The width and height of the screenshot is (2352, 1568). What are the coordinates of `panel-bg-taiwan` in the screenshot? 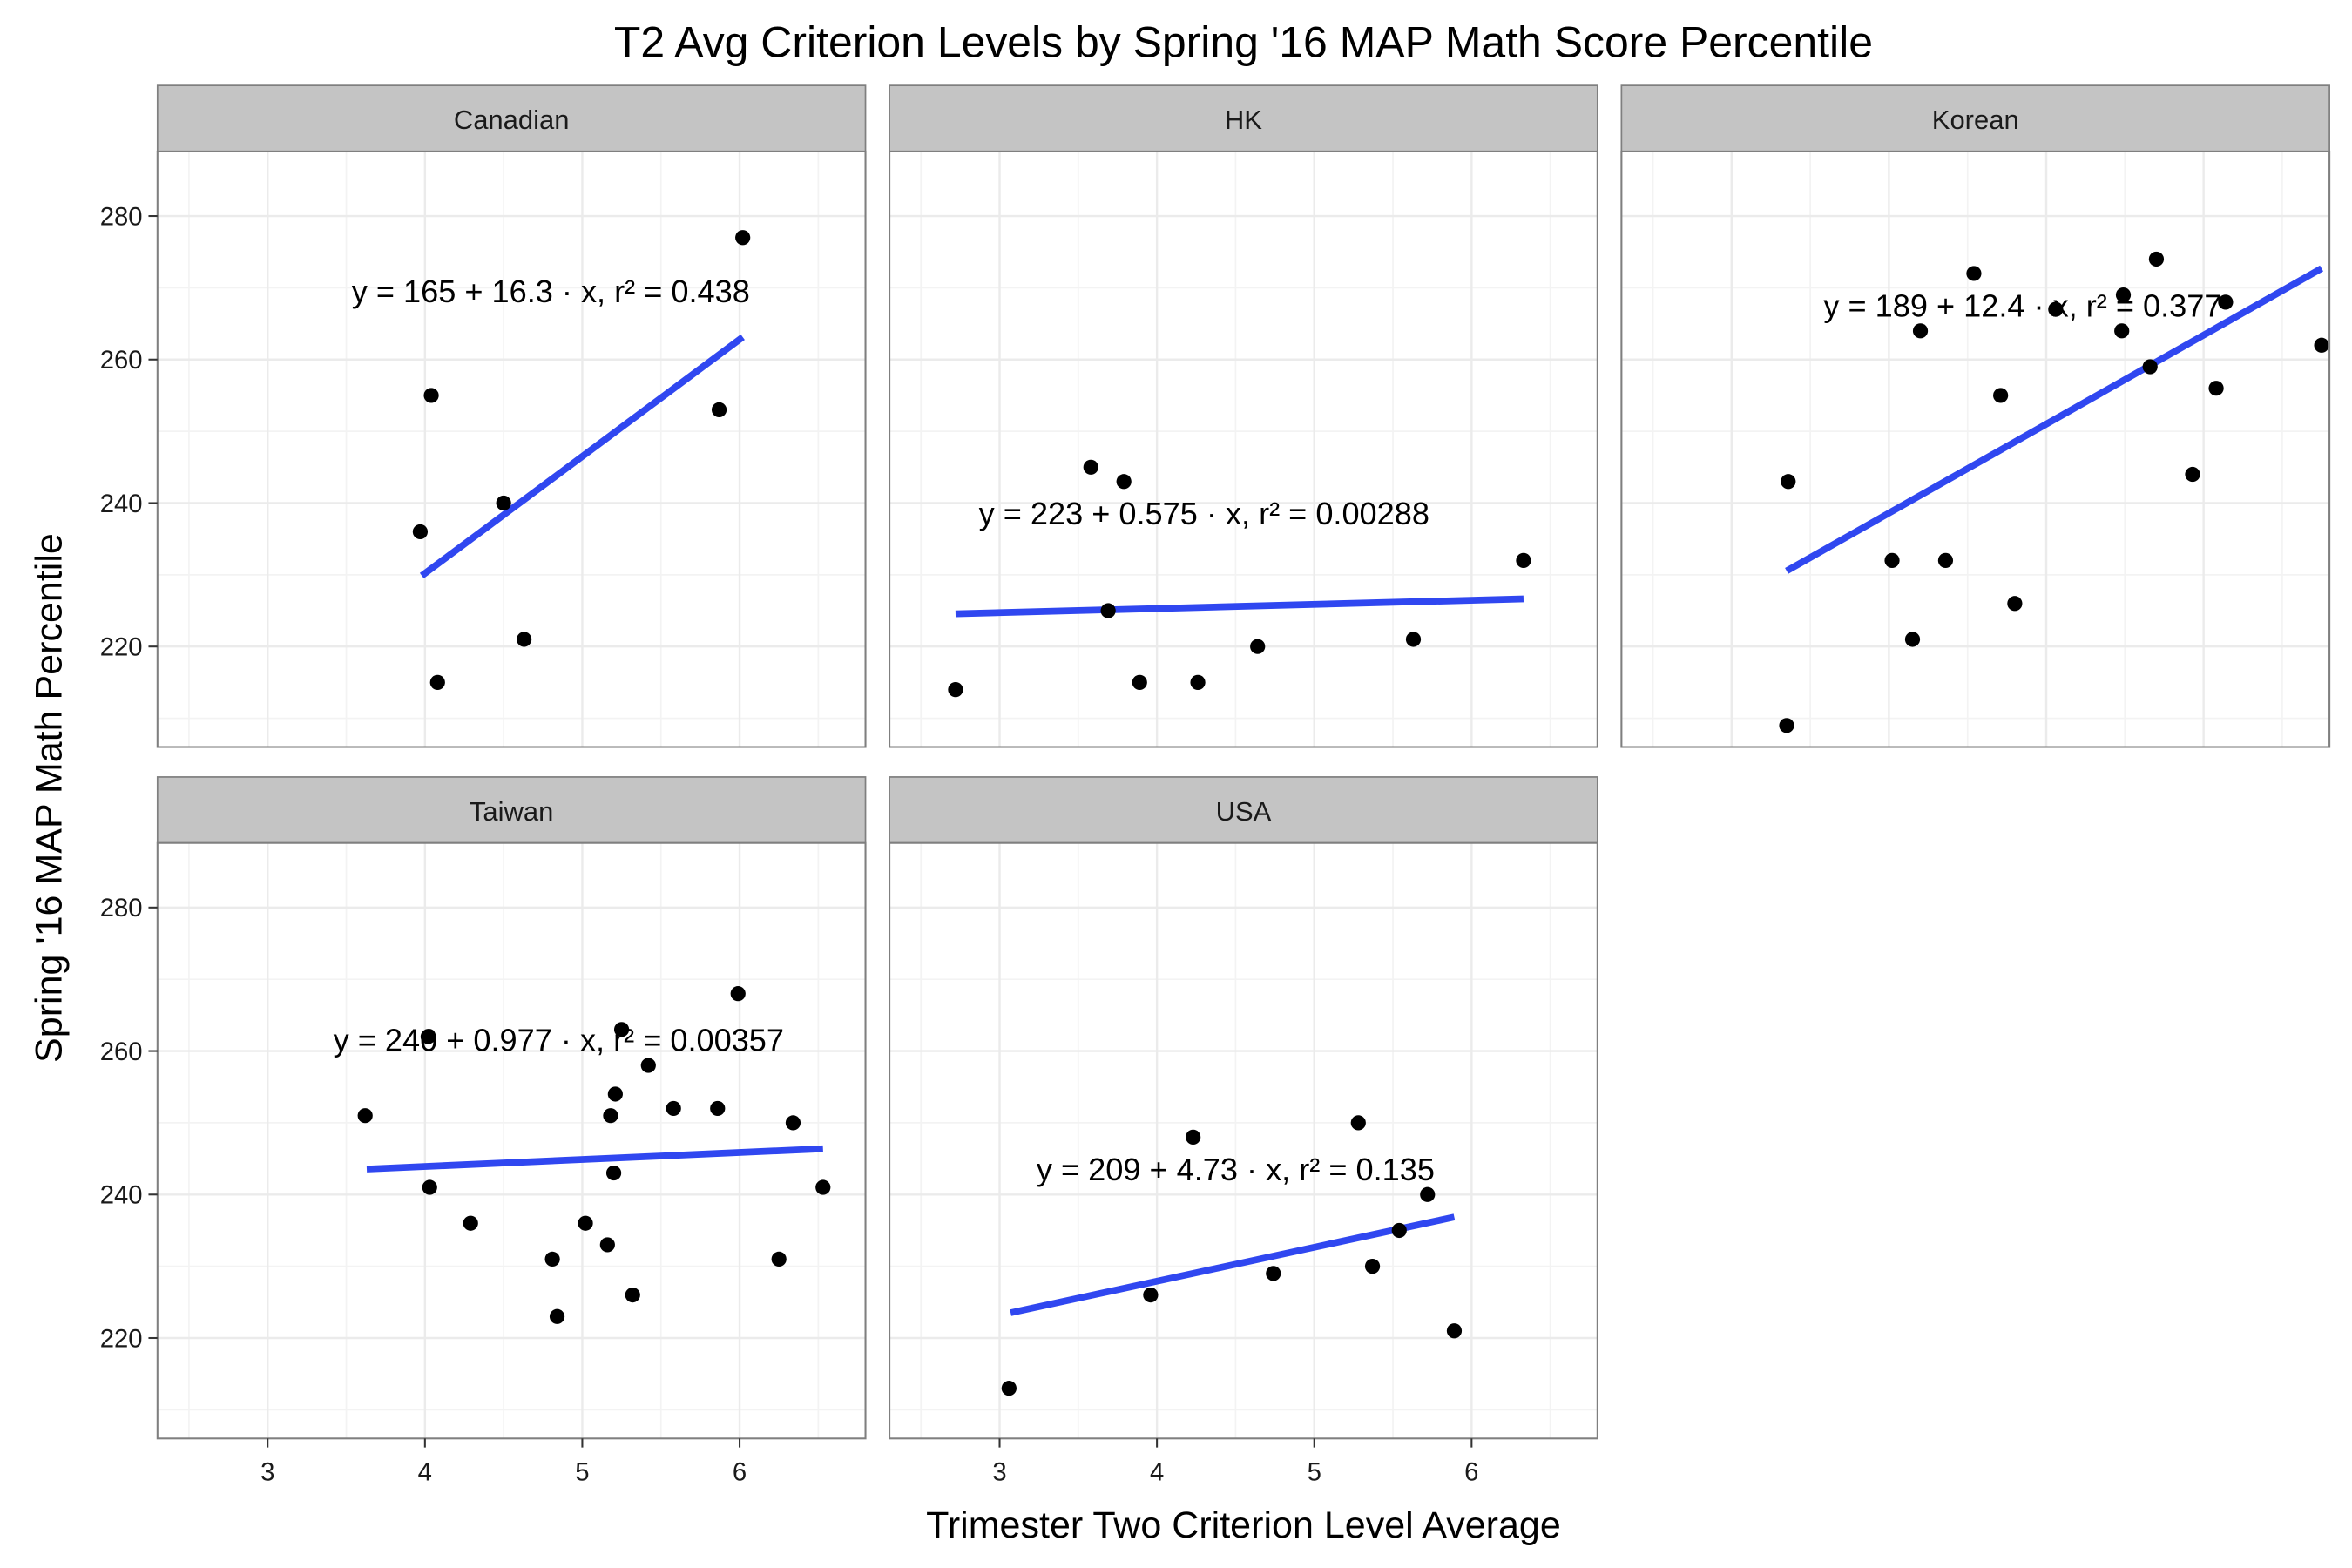 It's located at (511, 1140).